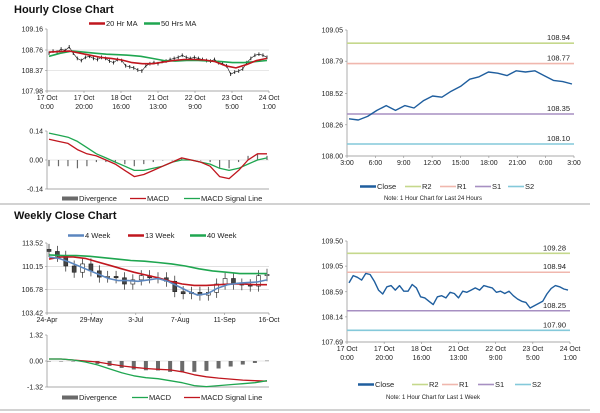  Describe the element at coordinates (158, 276) in the screenshot. I see `weekly-4wk-line` at that location.